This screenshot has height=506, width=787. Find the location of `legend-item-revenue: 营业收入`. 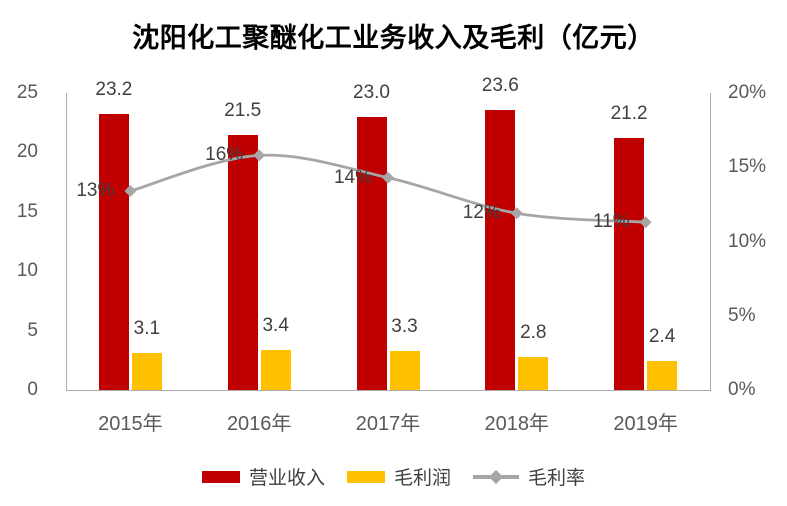

legend-item-revenue: 营业收入 is located at coordinates (263, 476).